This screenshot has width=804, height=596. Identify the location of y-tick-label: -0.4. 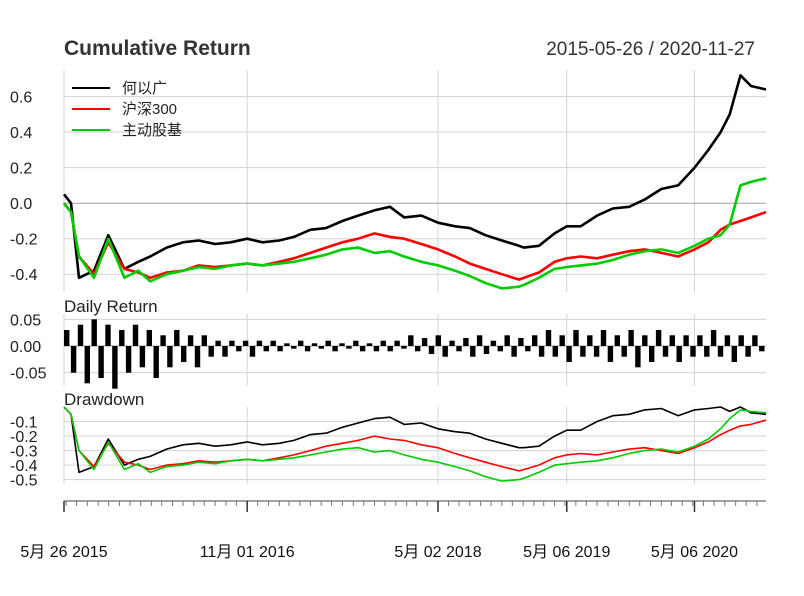
(24, 275).